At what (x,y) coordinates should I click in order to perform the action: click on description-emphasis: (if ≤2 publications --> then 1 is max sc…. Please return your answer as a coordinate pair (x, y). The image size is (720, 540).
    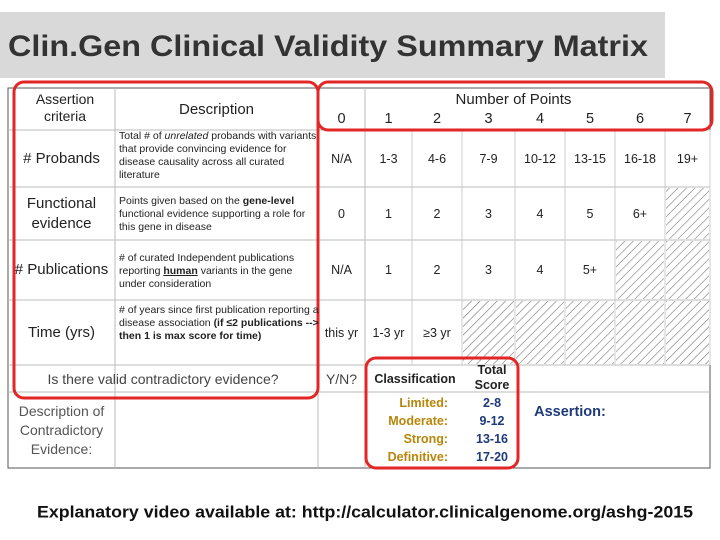
    Looking at the image, I should click on (219, 329).